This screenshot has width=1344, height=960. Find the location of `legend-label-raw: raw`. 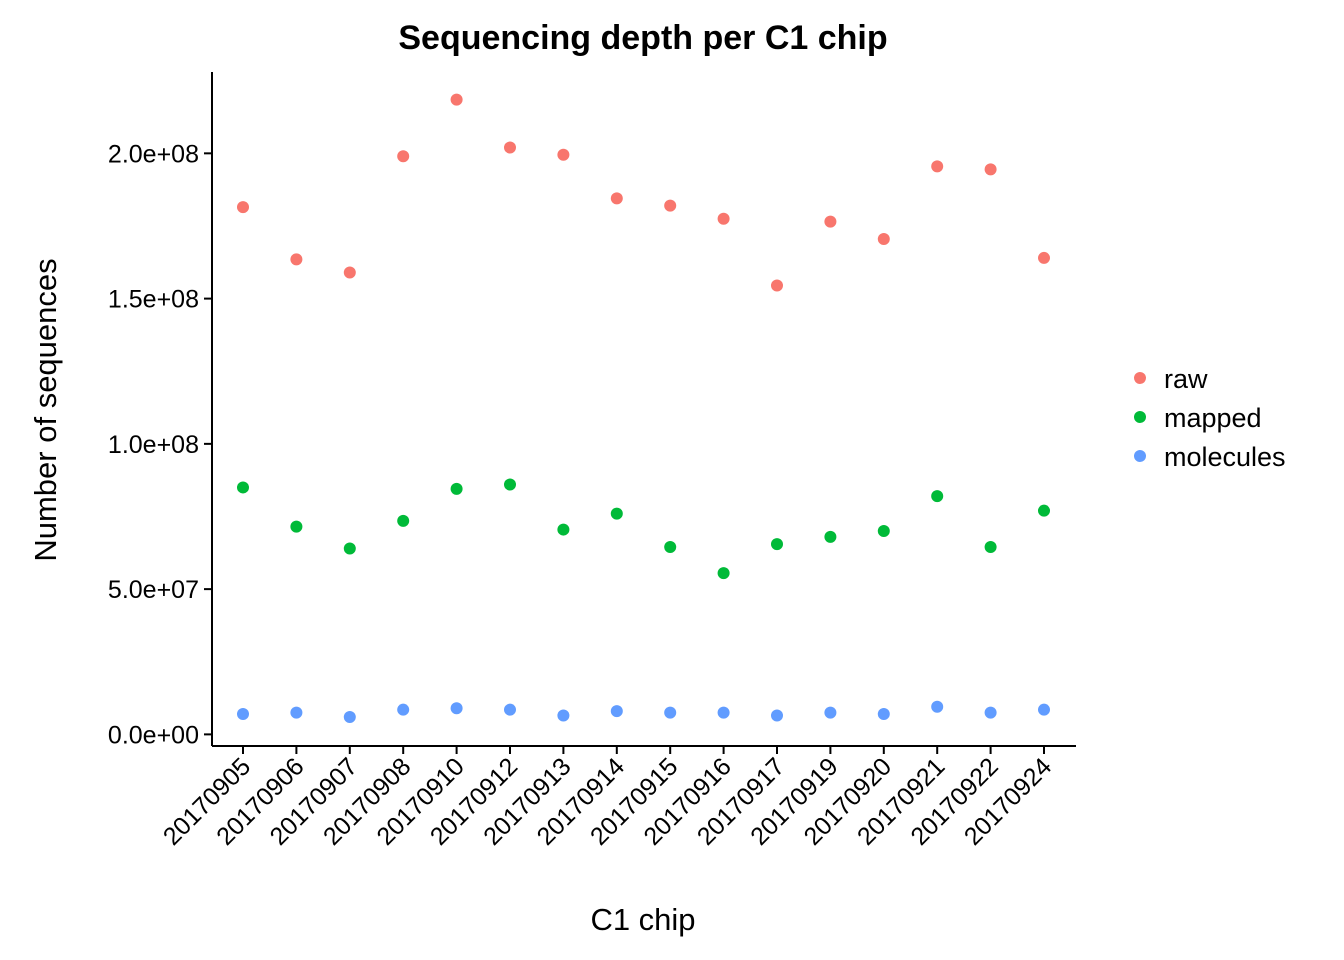

legend-label-raw: raw is located at coordinates (1186, 379).